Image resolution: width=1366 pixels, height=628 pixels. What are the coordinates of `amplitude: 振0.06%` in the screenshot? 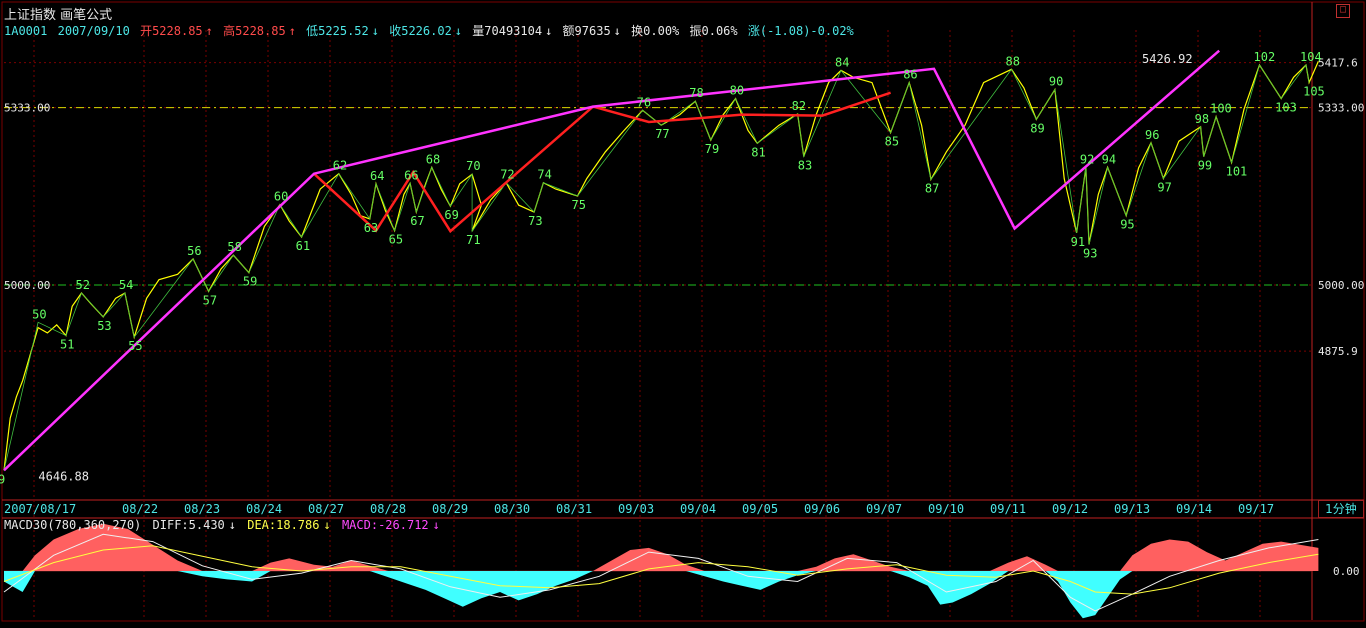 It's located at (713, 31).